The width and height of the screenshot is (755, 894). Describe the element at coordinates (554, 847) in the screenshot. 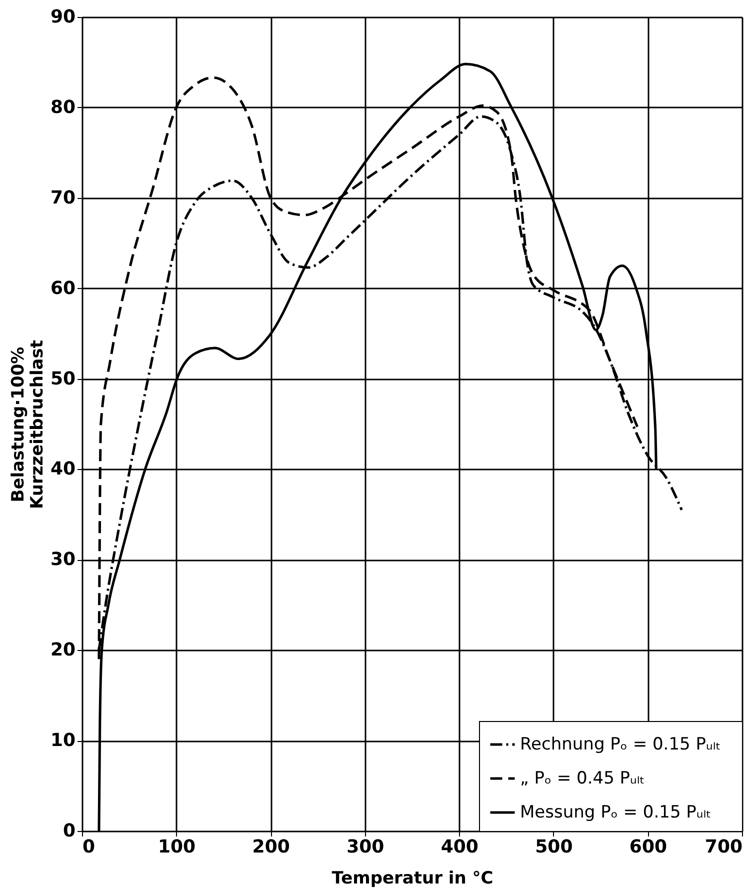

I see `x-tick-label: 500` at that location.